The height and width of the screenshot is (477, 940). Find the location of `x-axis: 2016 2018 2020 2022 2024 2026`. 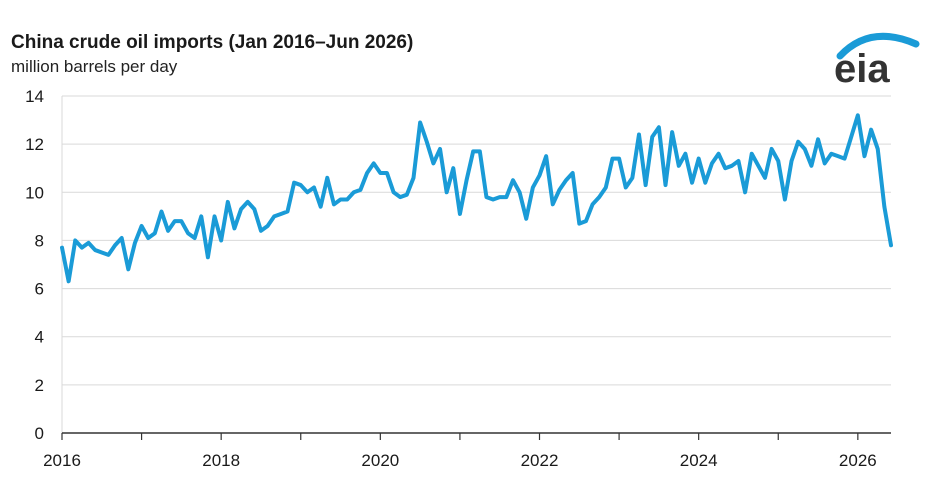

x-axis: 2016 2018 2020 2022 2024 2026 is located at coordinates (467, 451).